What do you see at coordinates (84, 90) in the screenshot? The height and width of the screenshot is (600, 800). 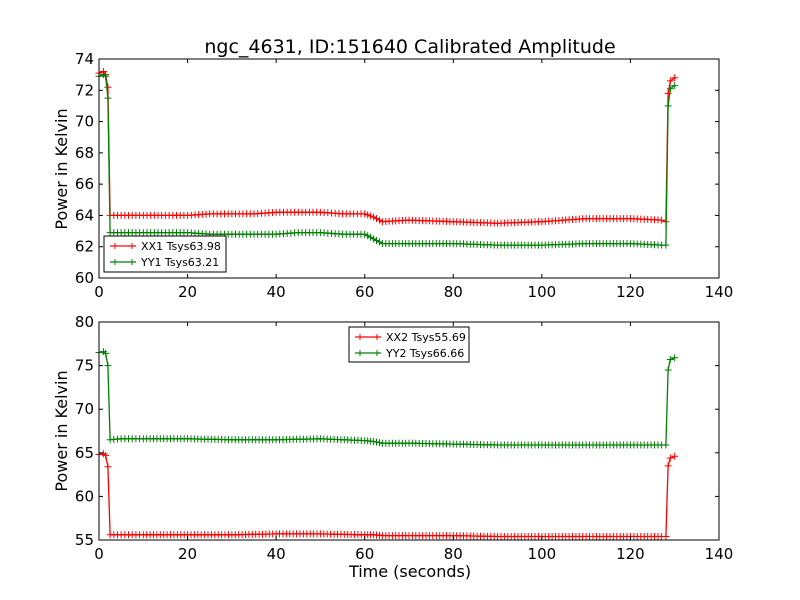 I see `y-tick-label: 72` at bounding box center [84, 90].